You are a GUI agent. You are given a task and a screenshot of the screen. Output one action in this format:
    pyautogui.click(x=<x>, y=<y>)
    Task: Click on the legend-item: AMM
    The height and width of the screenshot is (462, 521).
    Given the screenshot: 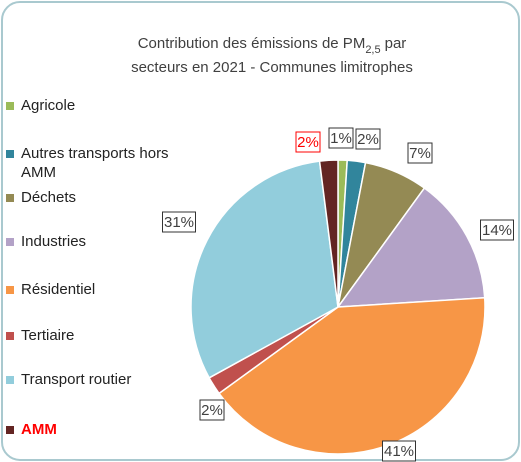 What is the action you would take?
    pyautogui.click(x=96, y=429)
    